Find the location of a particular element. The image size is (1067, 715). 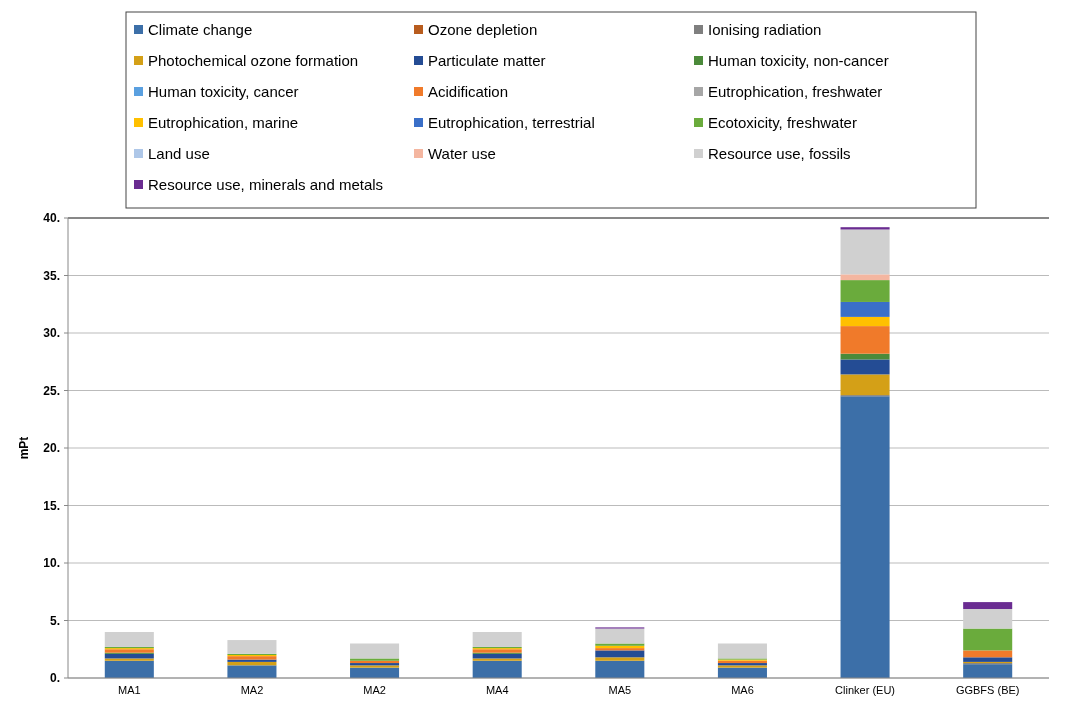

legend-label: Ozone depletion is located at coordinates (483, 30).